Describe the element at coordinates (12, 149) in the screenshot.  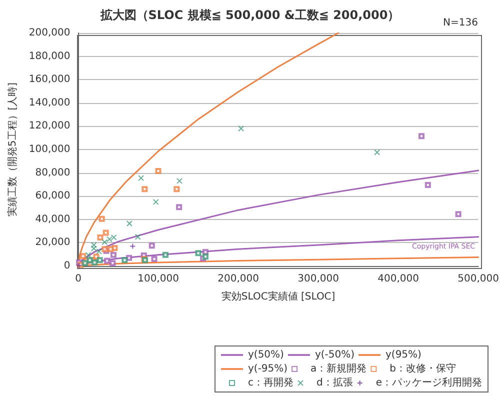
I see `y-axis-title: 実績工数（開発5工程）[人時]` at that location.